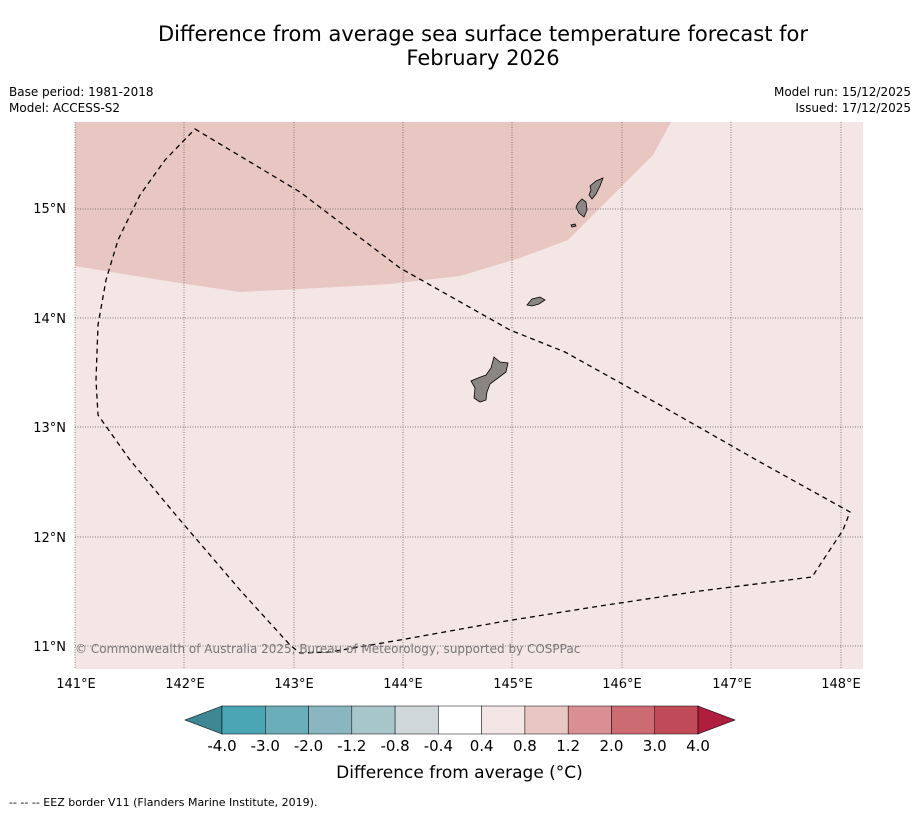 The image size is (919, 816). I want to click on colorbar-tick-label: 1.2, so click(568, 746).